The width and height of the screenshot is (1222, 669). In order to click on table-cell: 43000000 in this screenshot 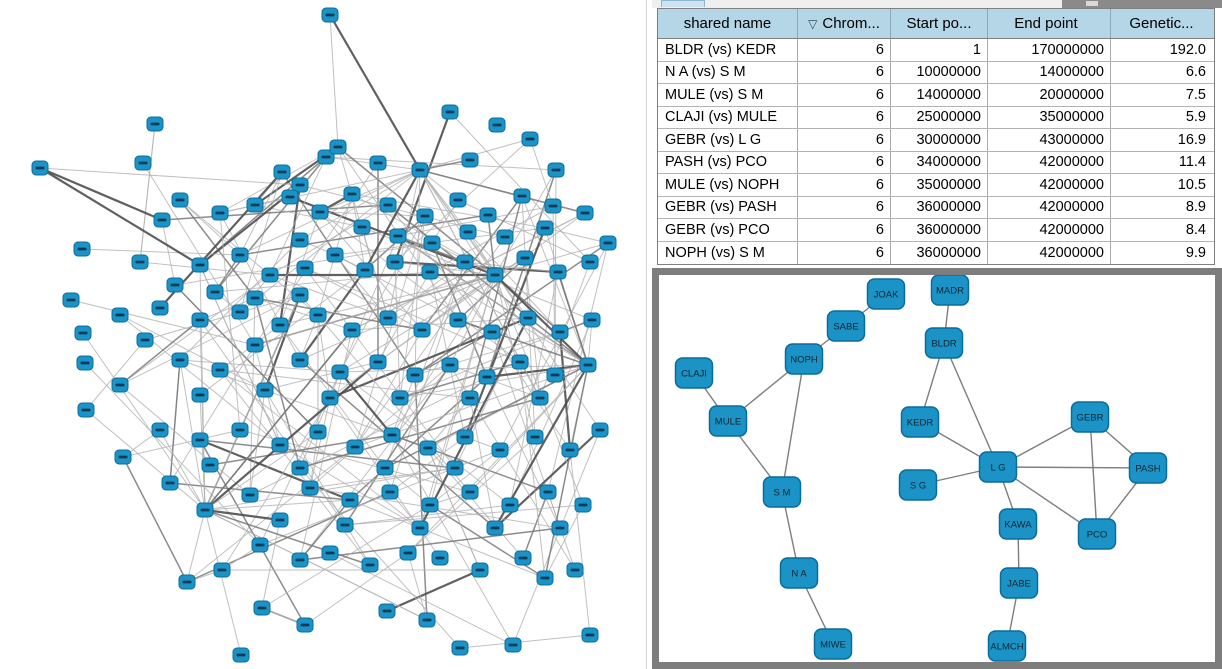, I will do `click(1049, 140)`.